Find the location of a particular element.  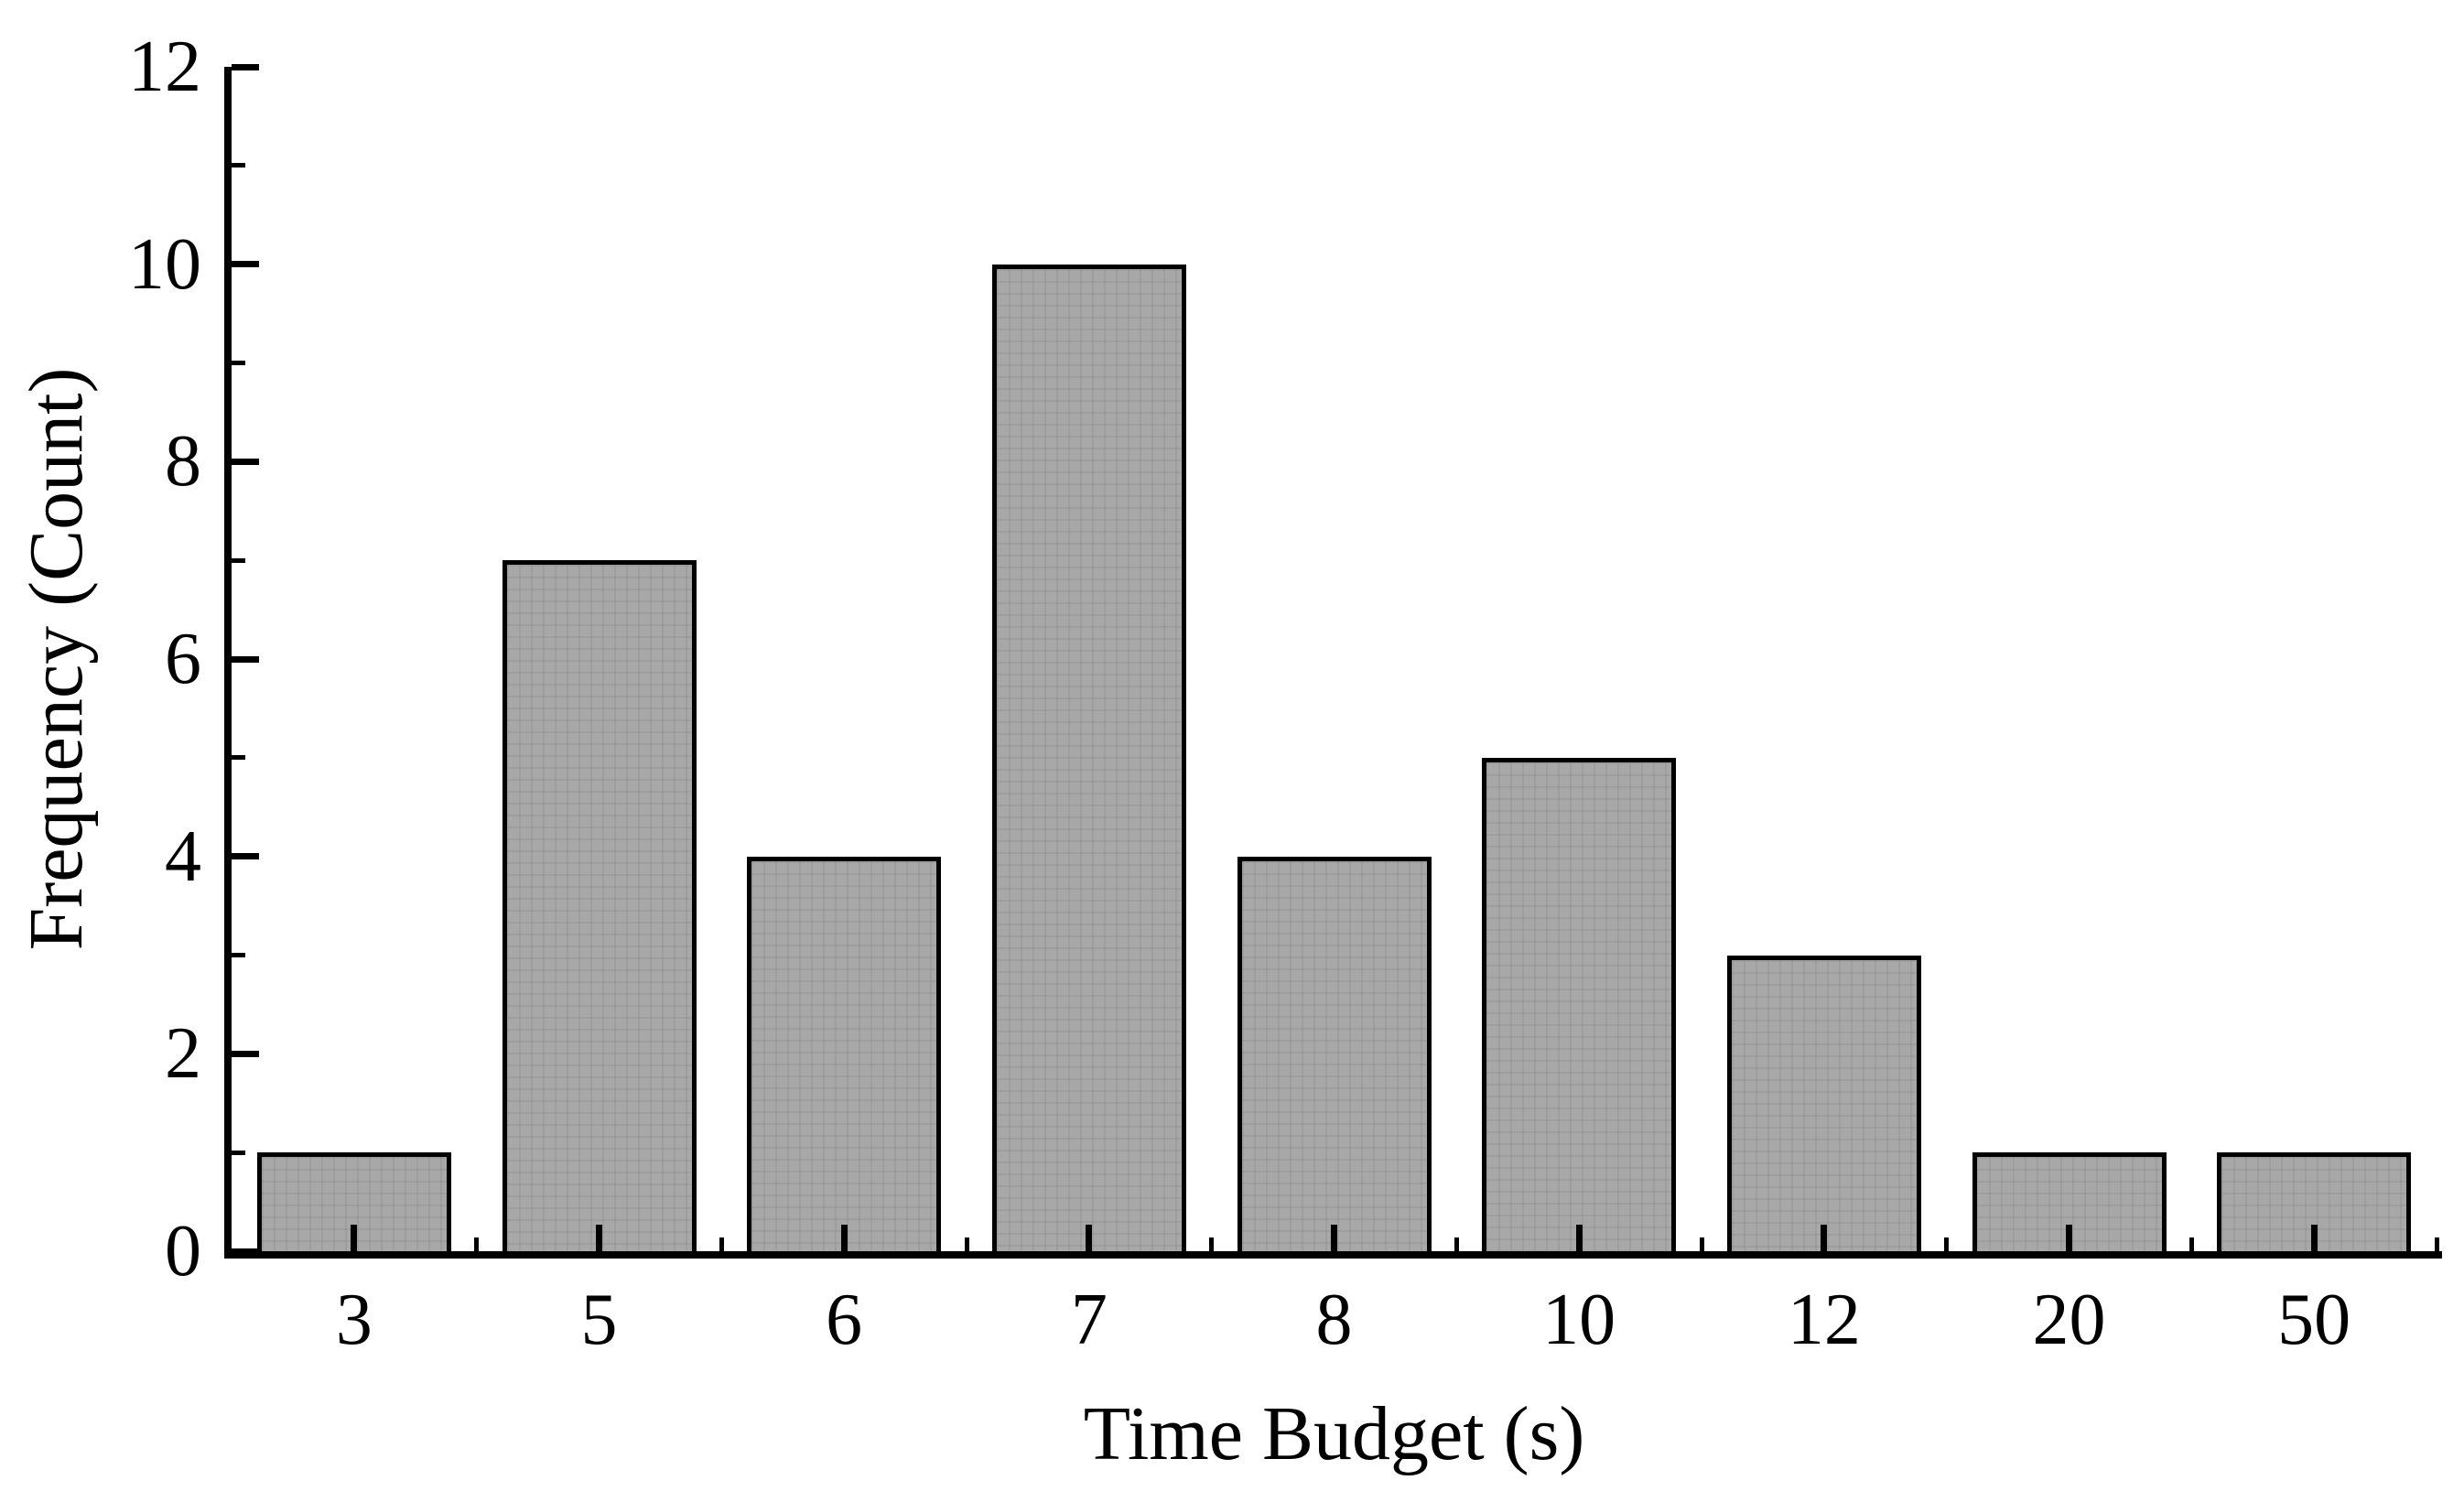

x-tick-label: 10 is located at coordinates (1579, 1320).